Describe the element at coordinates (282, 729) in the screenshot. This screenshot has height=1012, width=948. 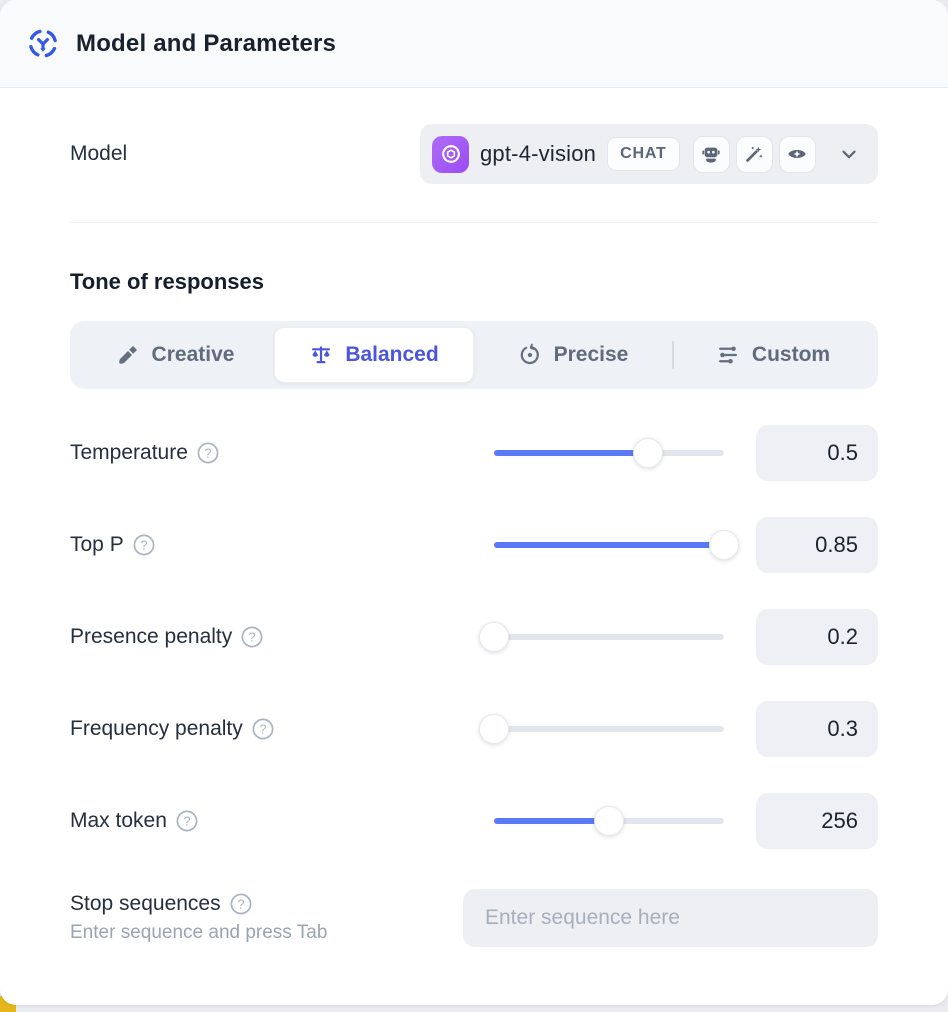
I see `param-label: Frequency penalty ?` at that location.